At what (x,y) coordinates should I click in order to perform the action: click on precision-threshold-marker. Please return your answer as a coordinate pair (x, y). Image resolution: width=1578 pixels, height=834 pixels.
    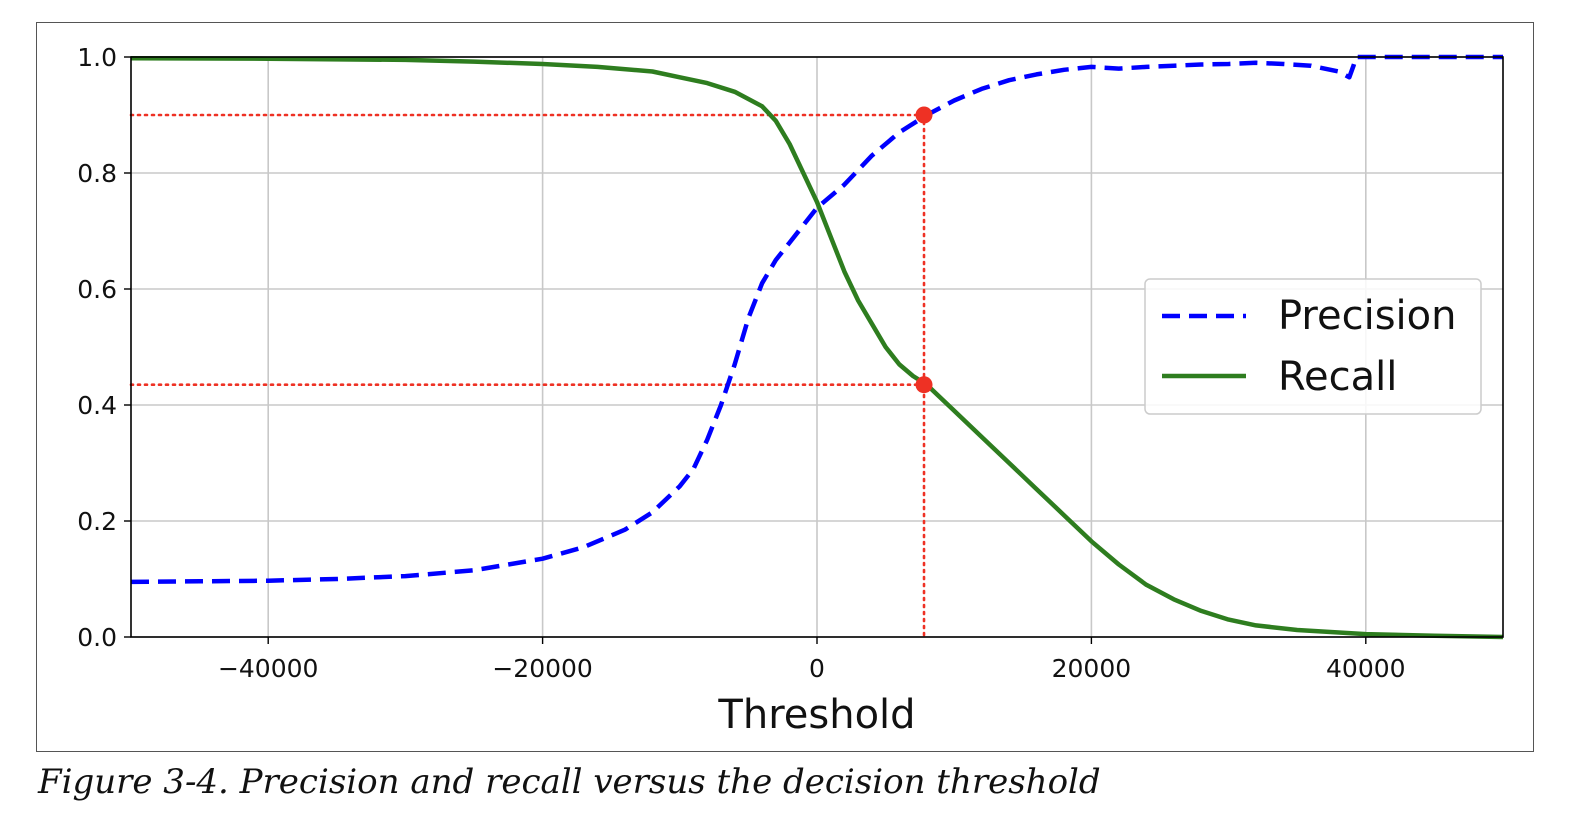
    Looking at the image, I should click on (924, 115).